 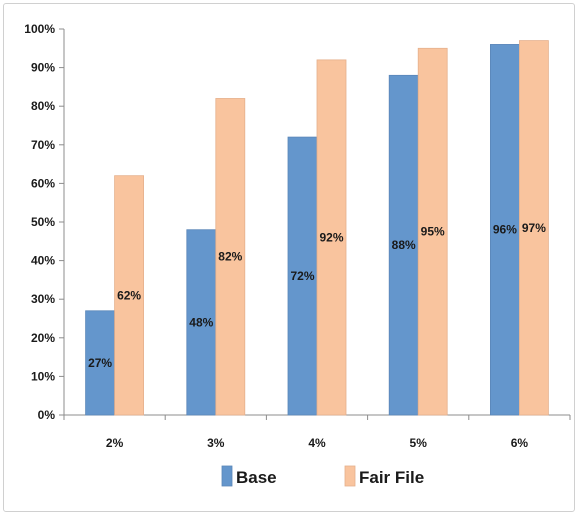 I want to click on data-label: 97%, so click(x=534, y=228).